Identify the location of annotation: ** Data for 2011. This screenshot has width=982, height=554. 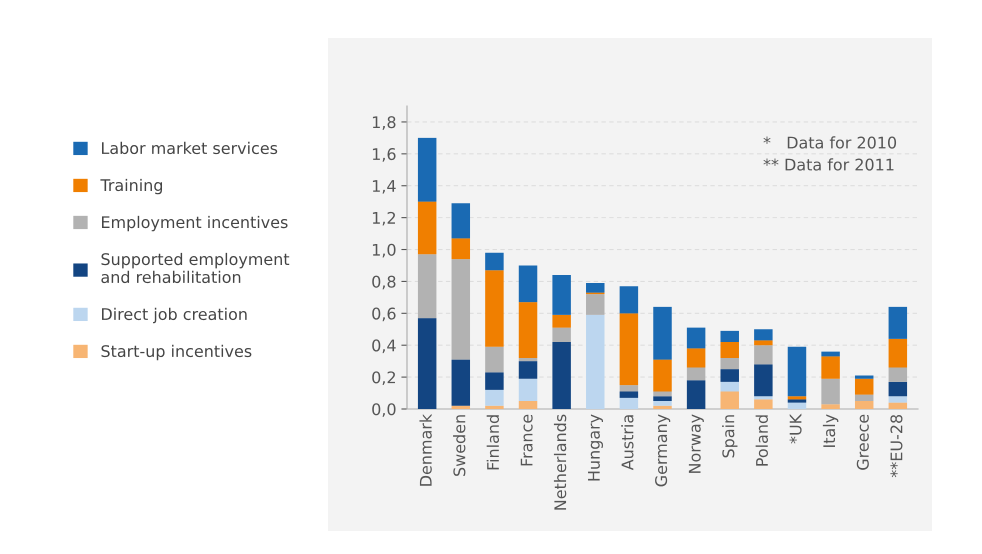
(828, 164).